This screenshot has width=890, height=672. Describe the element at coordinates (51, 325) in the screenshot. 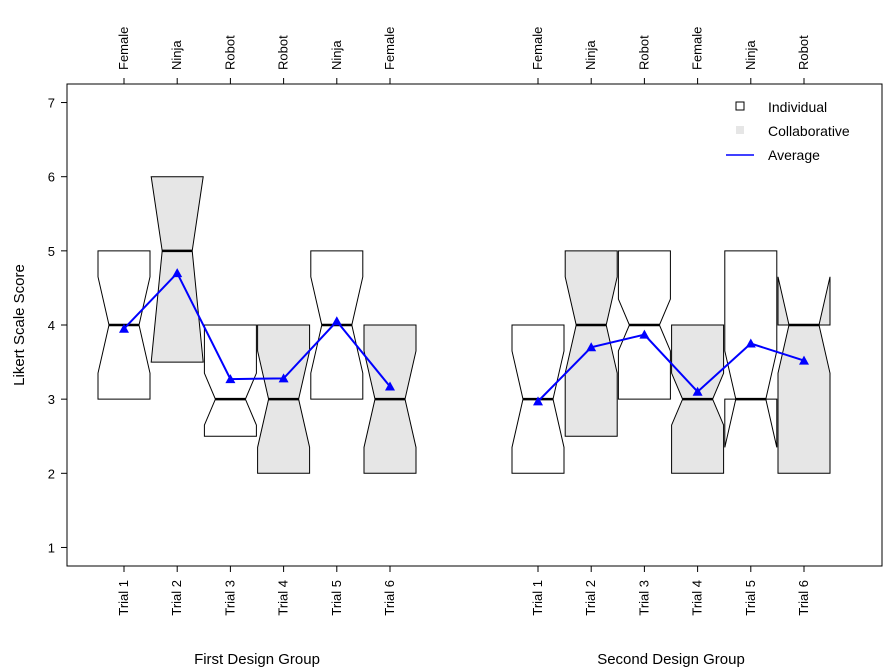

I see `y-tick-label: 4` at that location.